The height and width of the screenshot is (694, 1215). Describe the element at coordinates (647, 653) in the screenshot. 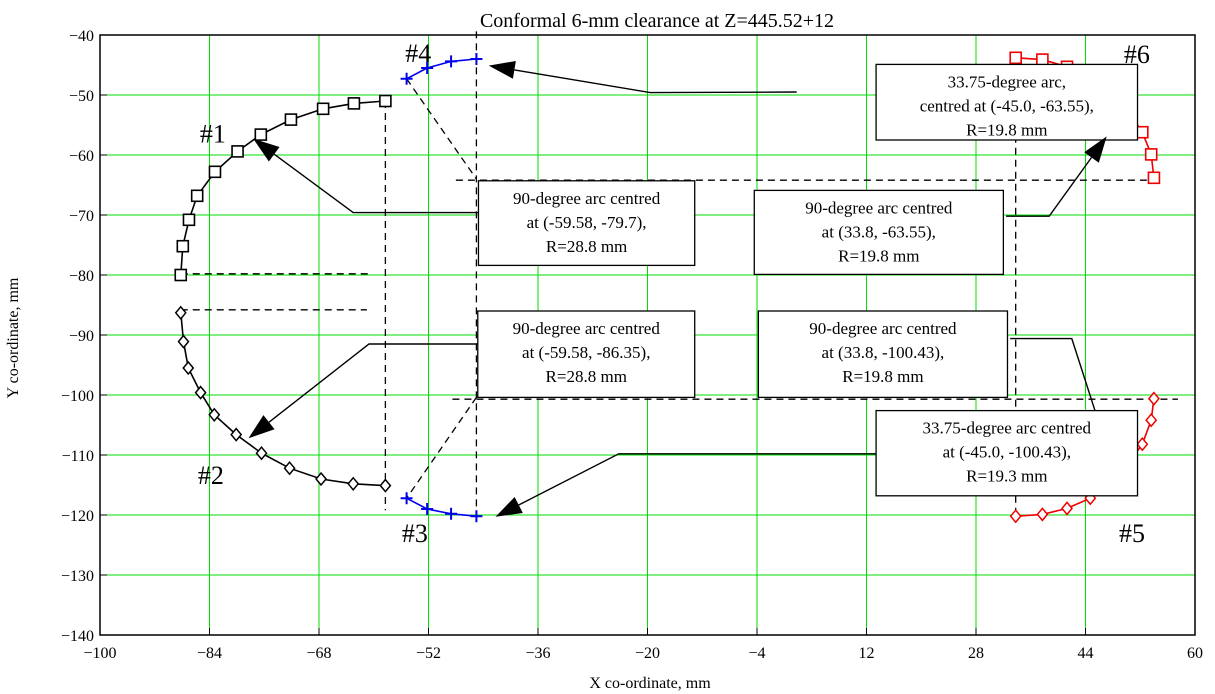

I see `x-tick-label: −20` at that location.